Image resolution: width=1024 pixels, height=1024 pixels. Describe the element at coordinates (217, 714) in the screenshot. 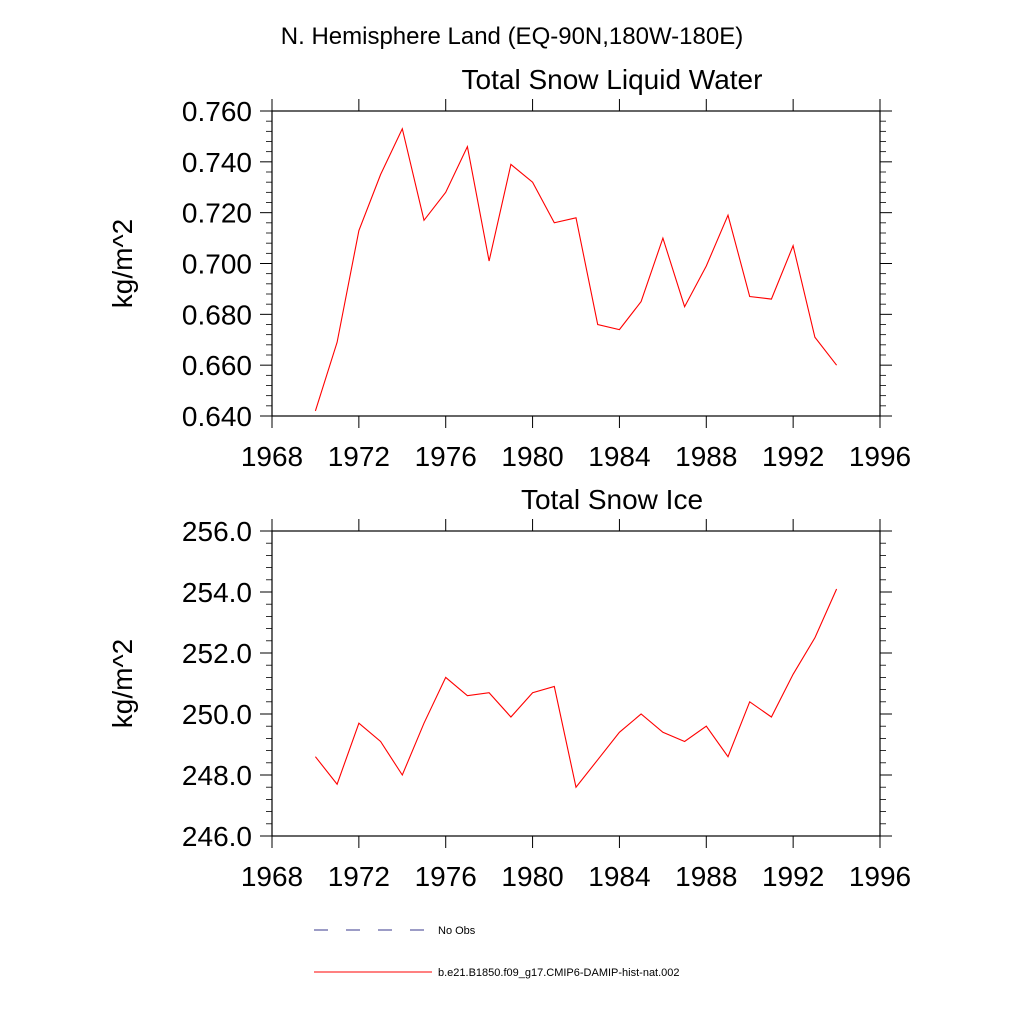

I see `y-tick-label: 250.0` at that location.